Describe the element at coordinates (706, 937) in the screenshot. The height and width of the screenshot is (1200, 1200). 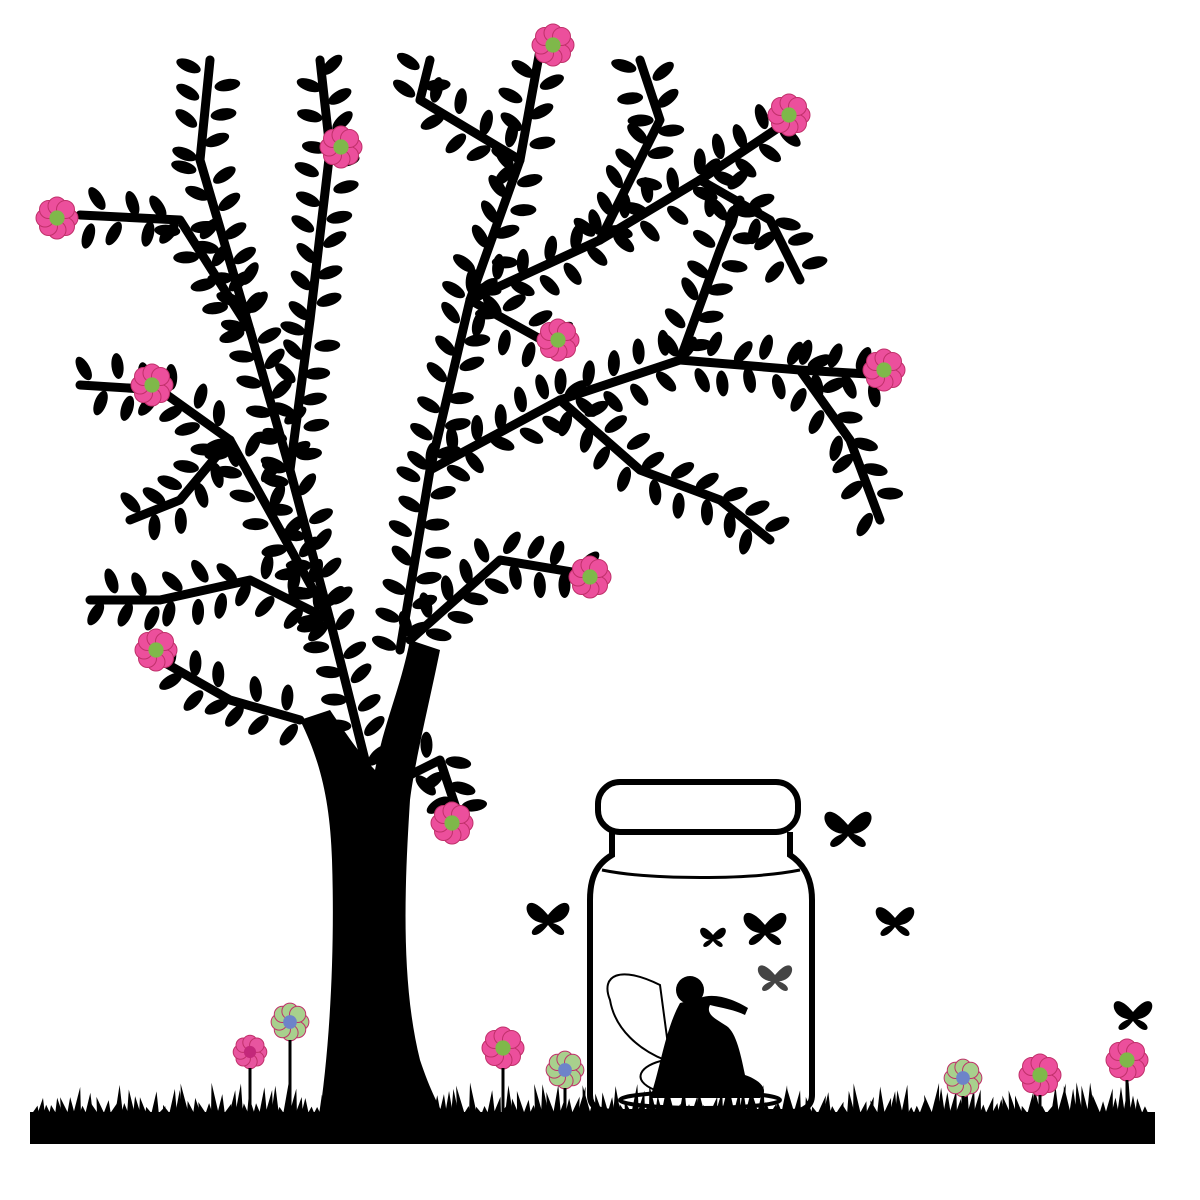
I see `butterfly-wing` at that location.